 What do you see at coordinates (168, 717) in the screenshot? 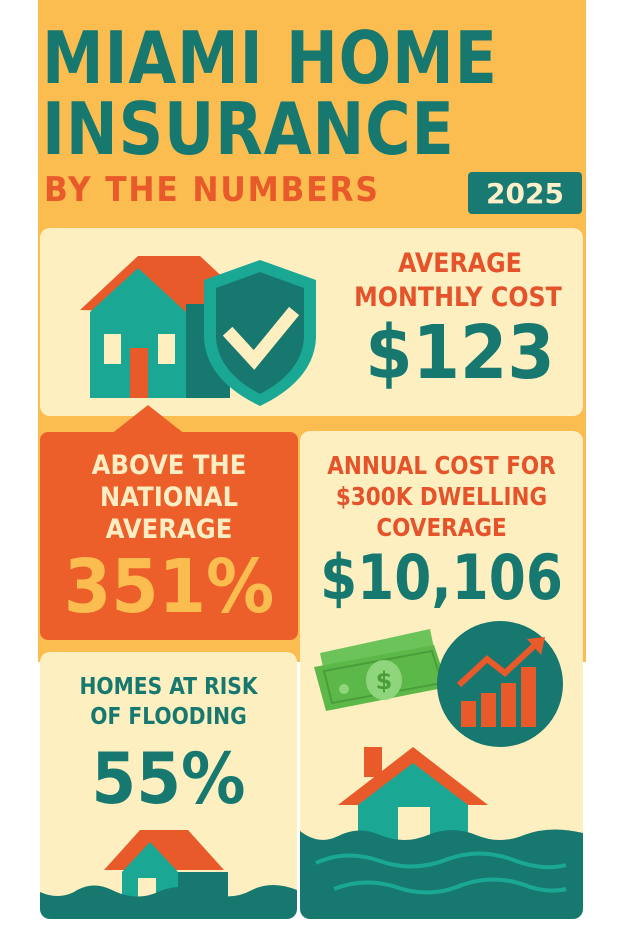
I see `flood-label-line2: OF FLOODING` at bounding box center [168, 717].